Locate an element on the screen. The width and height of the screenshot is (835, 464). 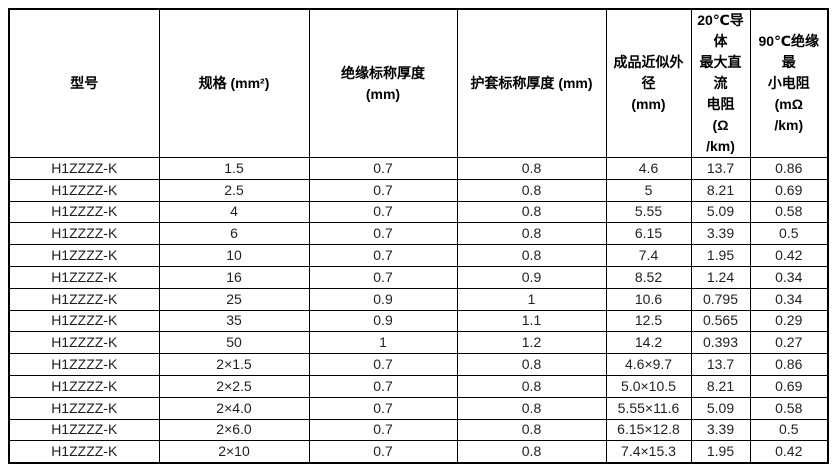
table-row: H1ZZZZ-K 6 0.7 0.8 6.15 3.39 0.5 is located at coordinates (418, 234).